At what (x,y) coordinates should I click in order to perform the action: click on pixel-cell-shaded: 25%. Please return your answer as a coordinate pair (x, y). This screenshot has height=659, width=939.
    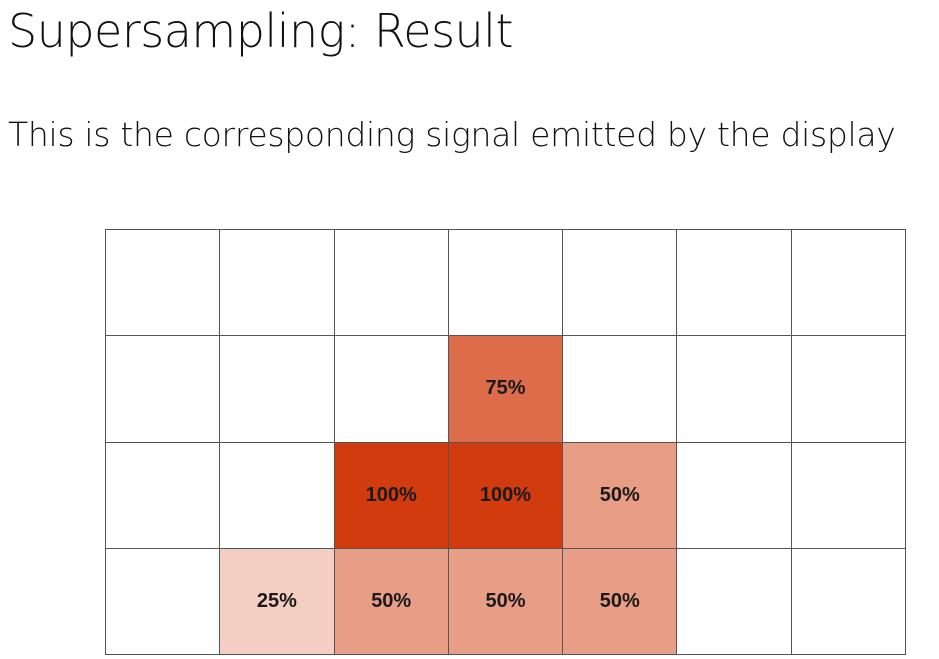
    Looking at the image, I should click on (277, 601).